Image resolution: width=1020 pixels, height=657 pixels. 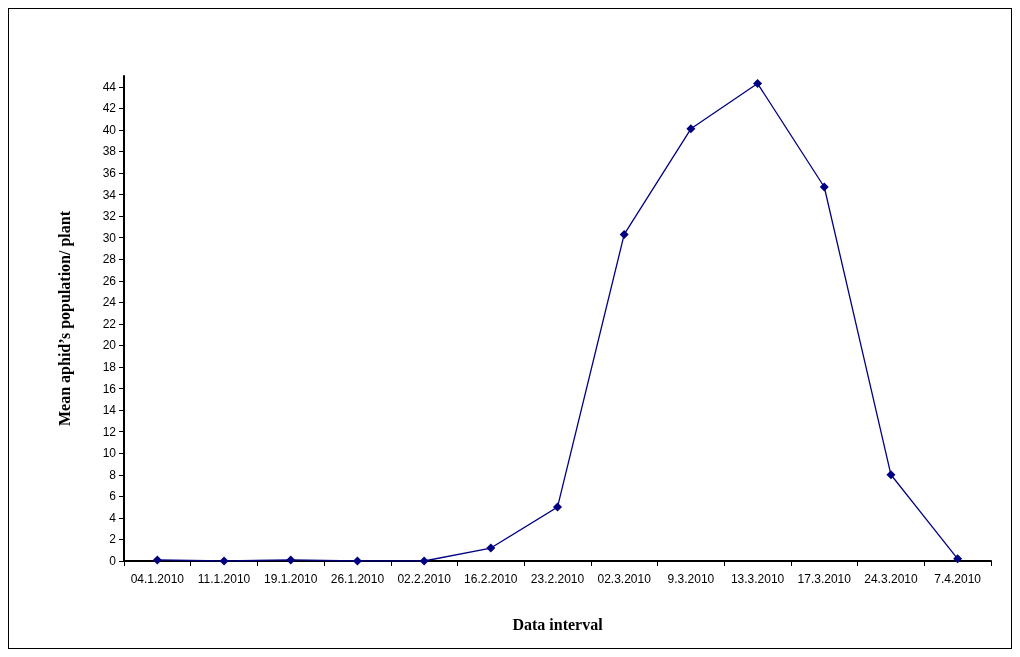 What do you see at coordinates (113, 539) in the screenshot?
I see `y-tick-label: 2` at bounding box center [113, 539].